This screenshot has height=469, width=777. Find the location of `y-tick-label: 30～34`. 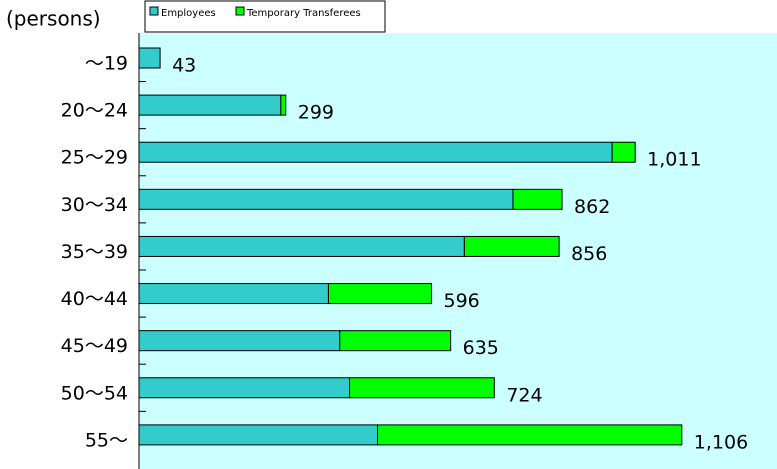

y-tick-label: 30～34 is located at coordinates (94, 205).